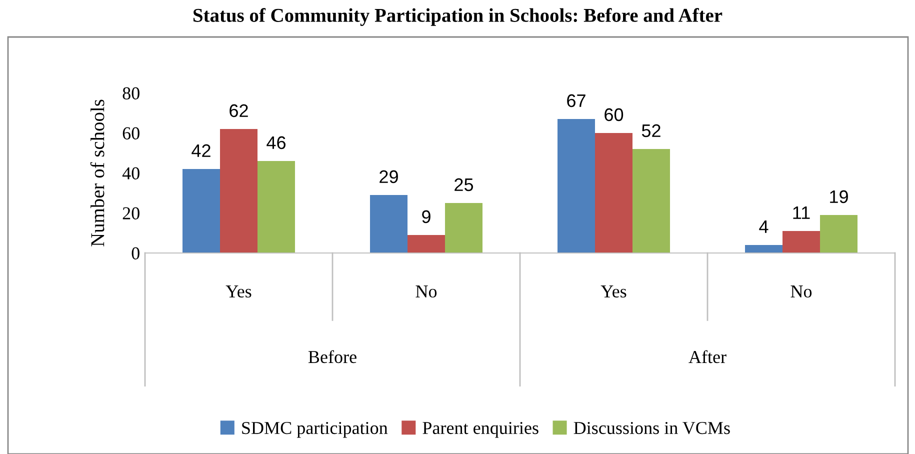 The width and height of the screenshot is (915, 454). What do you see at coordinates (131, 93) in the screenshot?
I see `y-tick-label: 80` at bounding box center [131, 93].